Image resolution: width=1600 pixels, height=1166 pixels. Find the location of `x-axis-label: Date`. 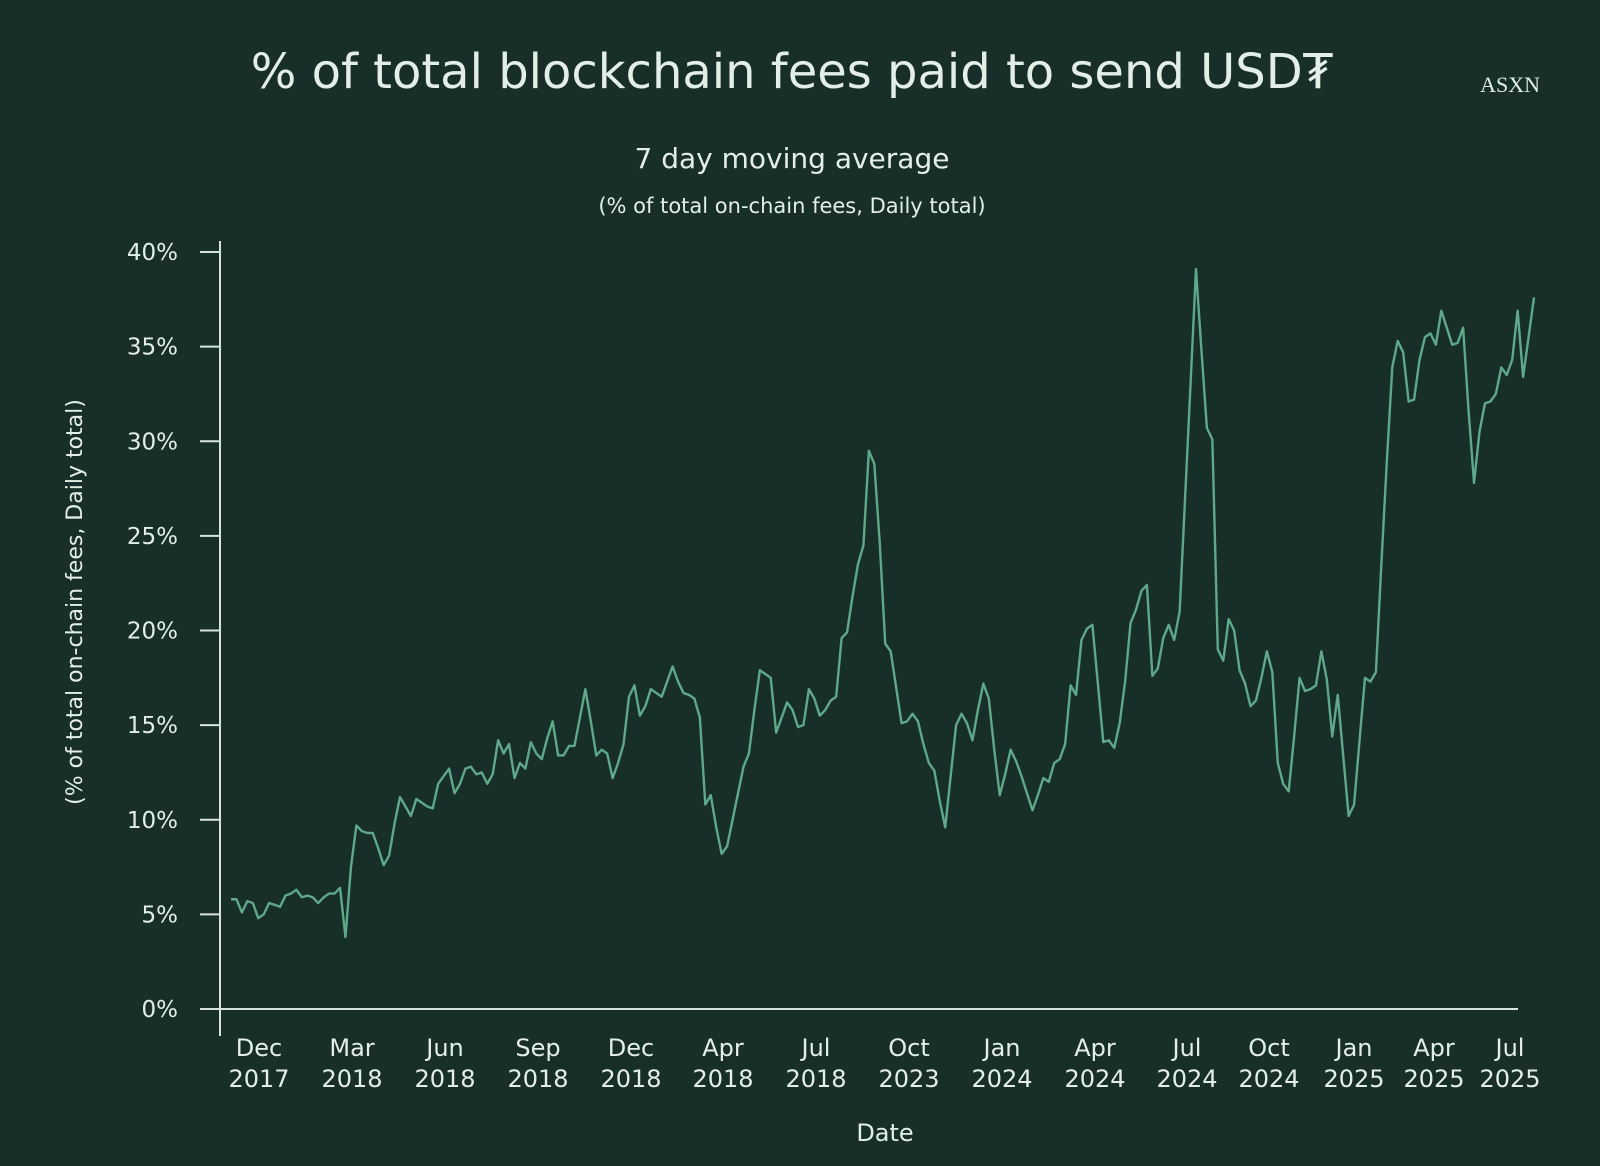

x-axis-label: Date is located at coordinates (884, 1133).